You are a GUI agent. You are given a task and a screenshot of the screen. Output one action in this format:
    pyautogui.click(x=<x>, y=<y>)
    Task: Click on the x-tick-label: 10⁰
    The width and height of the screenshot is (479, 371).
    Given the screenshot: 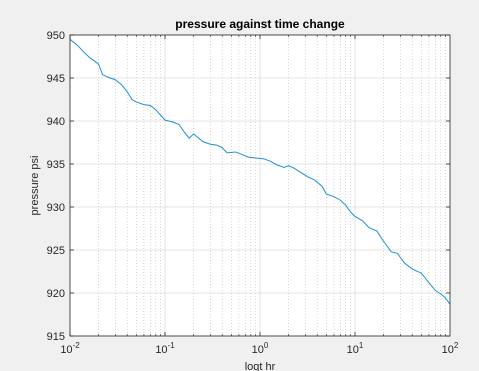 What is the action you would take?
    pyautogui.click(x=260, y=348)
    